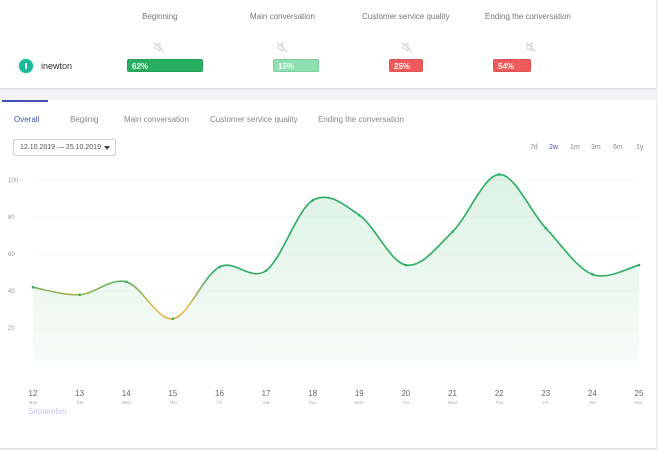  What do you see at coordinates (84, 119) in the screenshot?
I see `tab-beginning: Begiinig` at bounding box center [84, 119].